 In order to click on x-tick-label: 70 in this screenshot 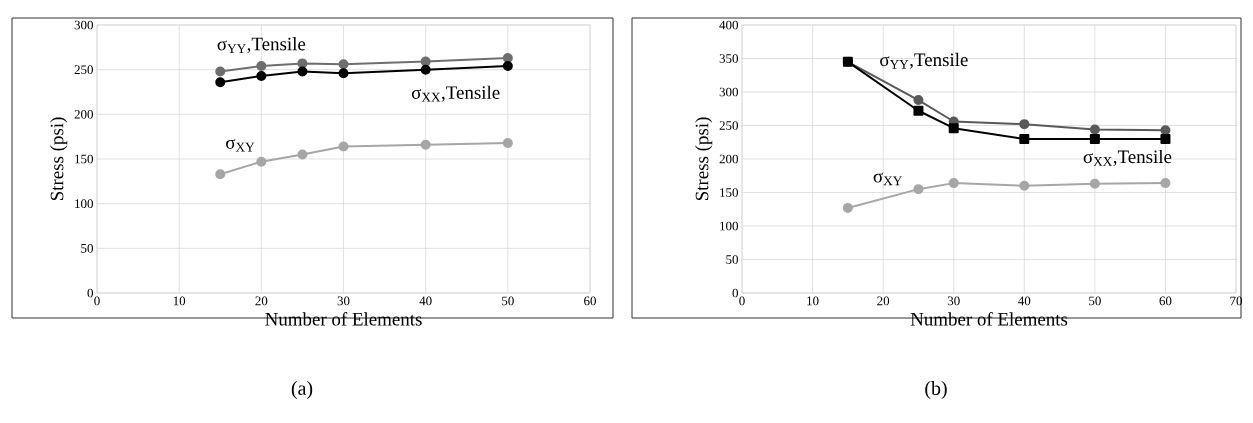, I will do `click(1236, 301)`.